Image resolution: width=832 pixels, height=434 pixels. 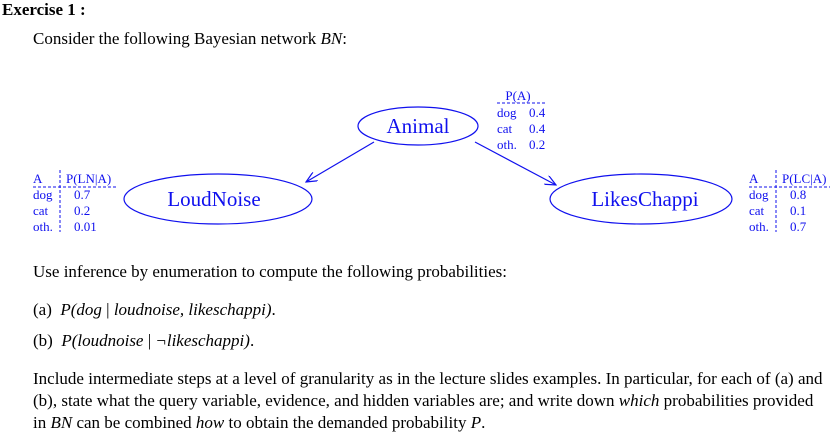 What do you see at coordinates (644, 199) in the screenshot?
I see `node-likeschappi-label: LikesChappi` at bounding box center [644, 199].